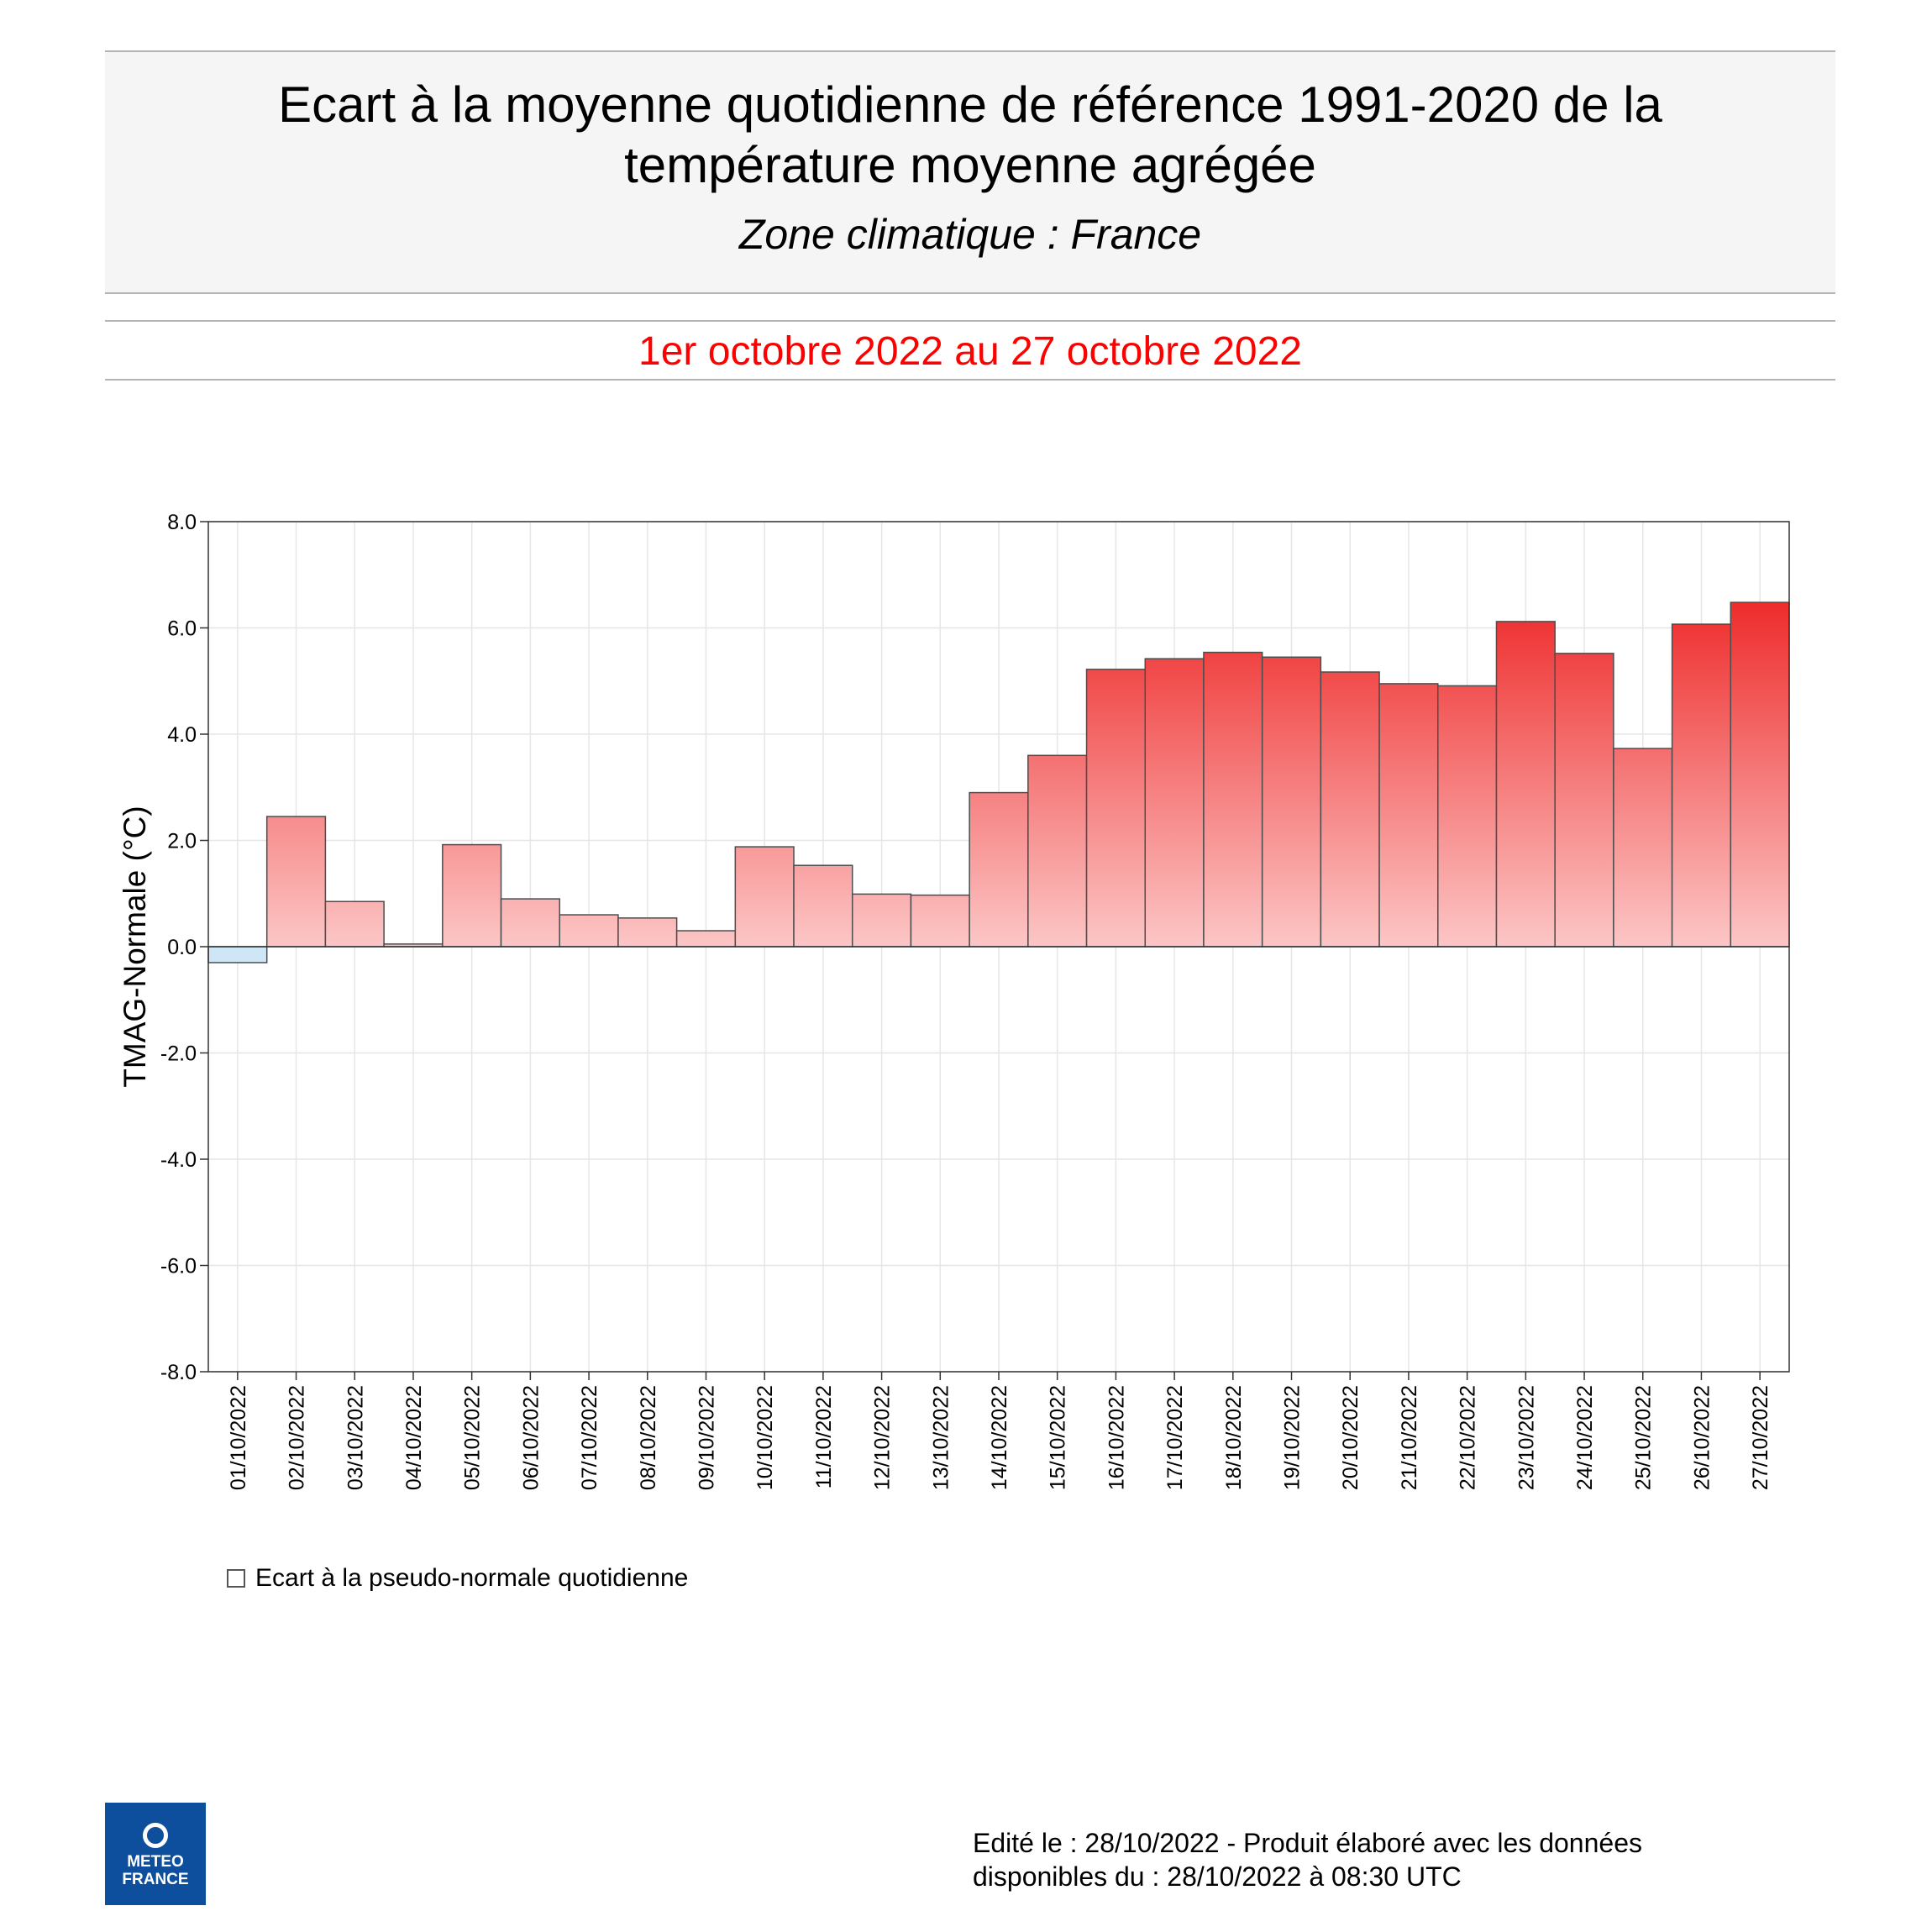  What do you see at coordinates (182, 735) in the screenshot?
I see `y-tick-label: 4.0` at bounding box center [182, 735].